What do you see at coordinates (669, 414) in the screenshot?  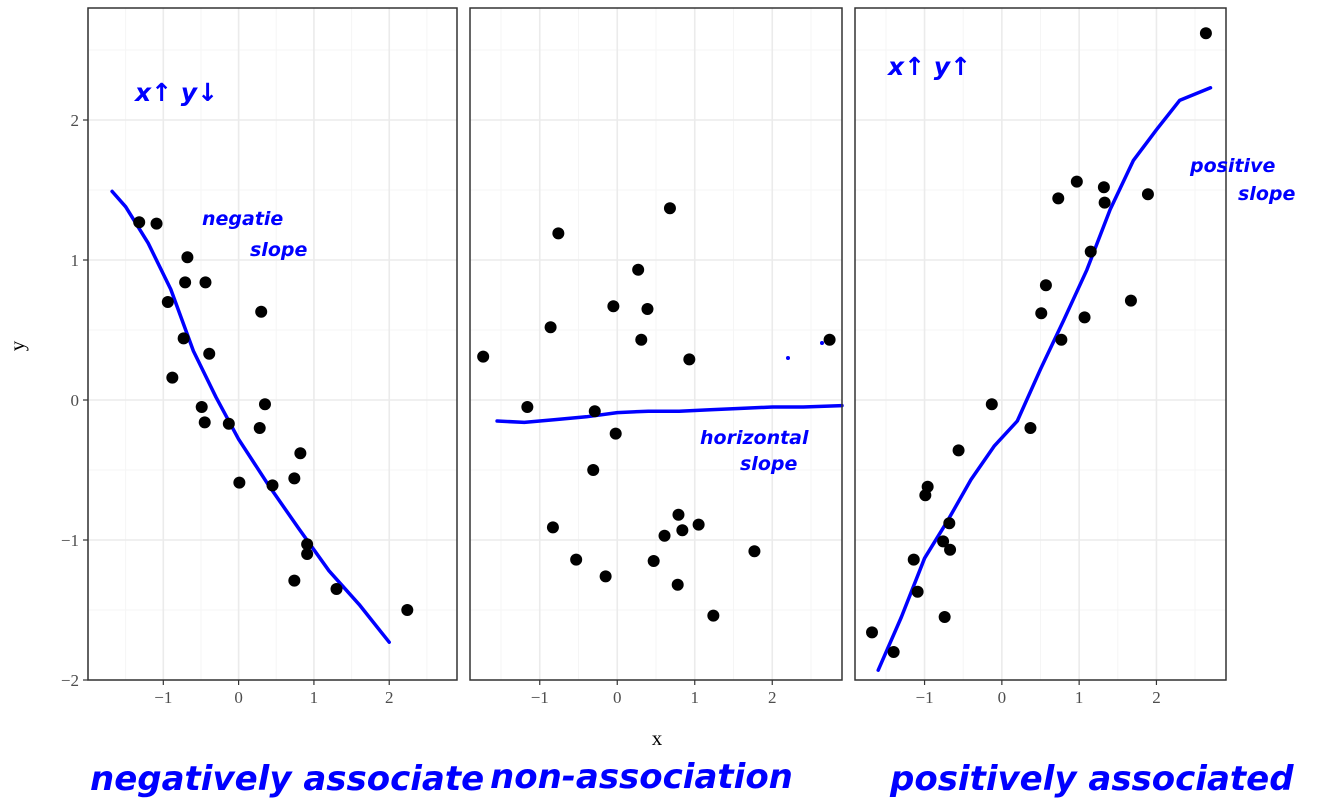 I see `trend-line` at bounding box center [669, 414].